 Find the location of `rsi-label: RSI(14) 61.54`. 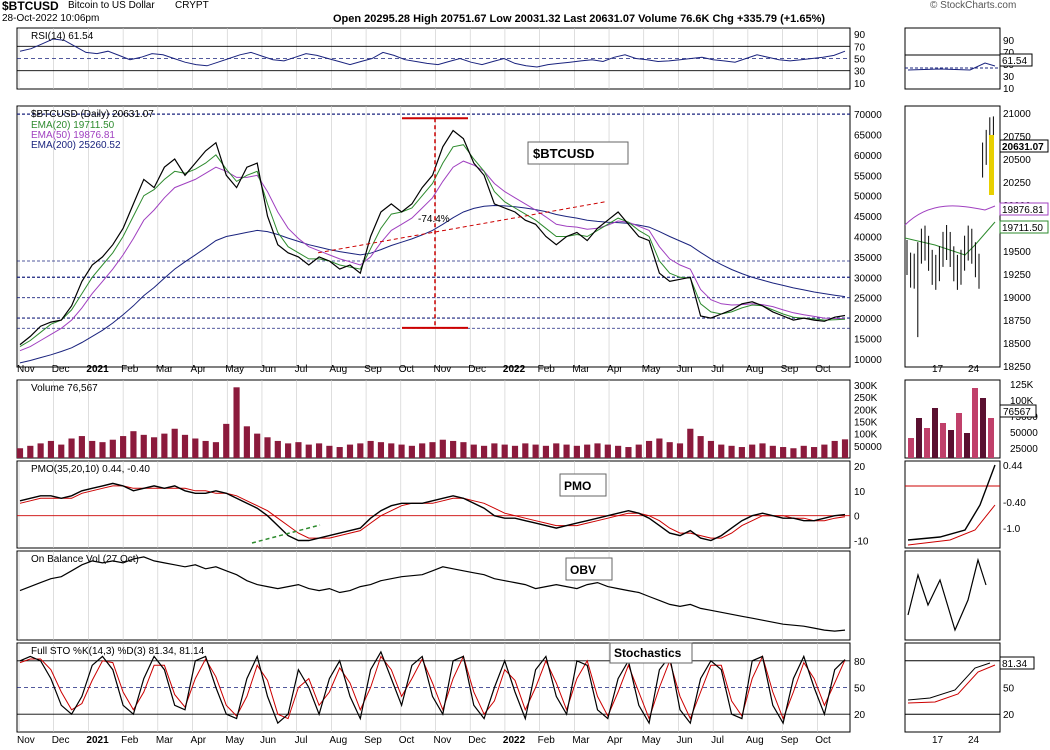

rsi-label: RSI(14) 61.54 is located at coordinates (62, 36).